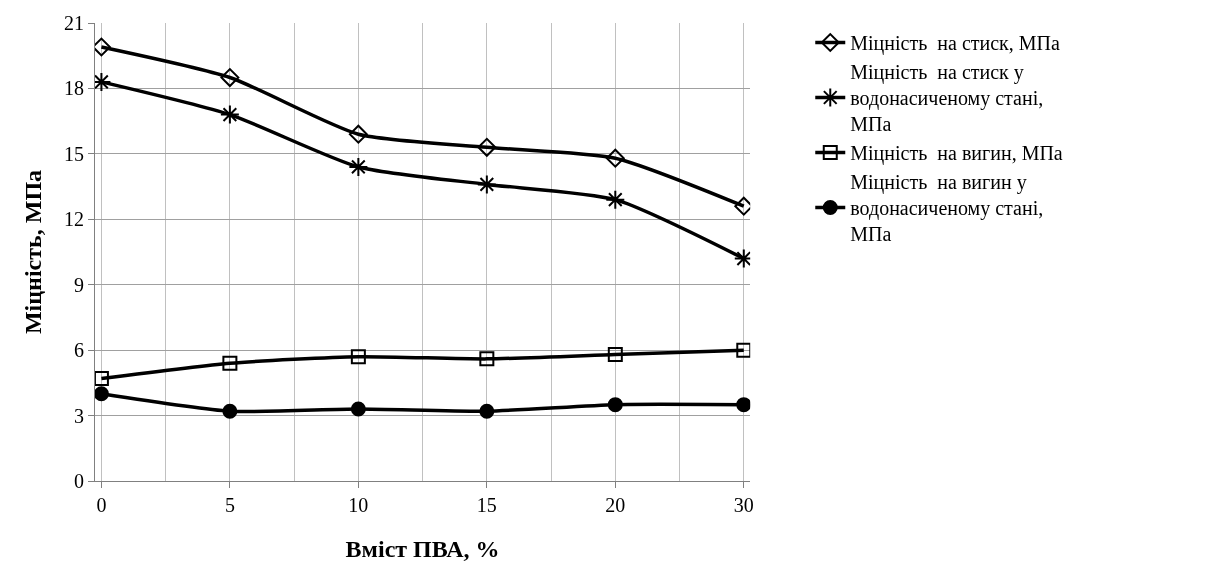 The width and height of the screenshot is (1207, 581). Describe the element at coordinates (743, 505) in the screenshot. I see `x-tick-label: 30` at that location.